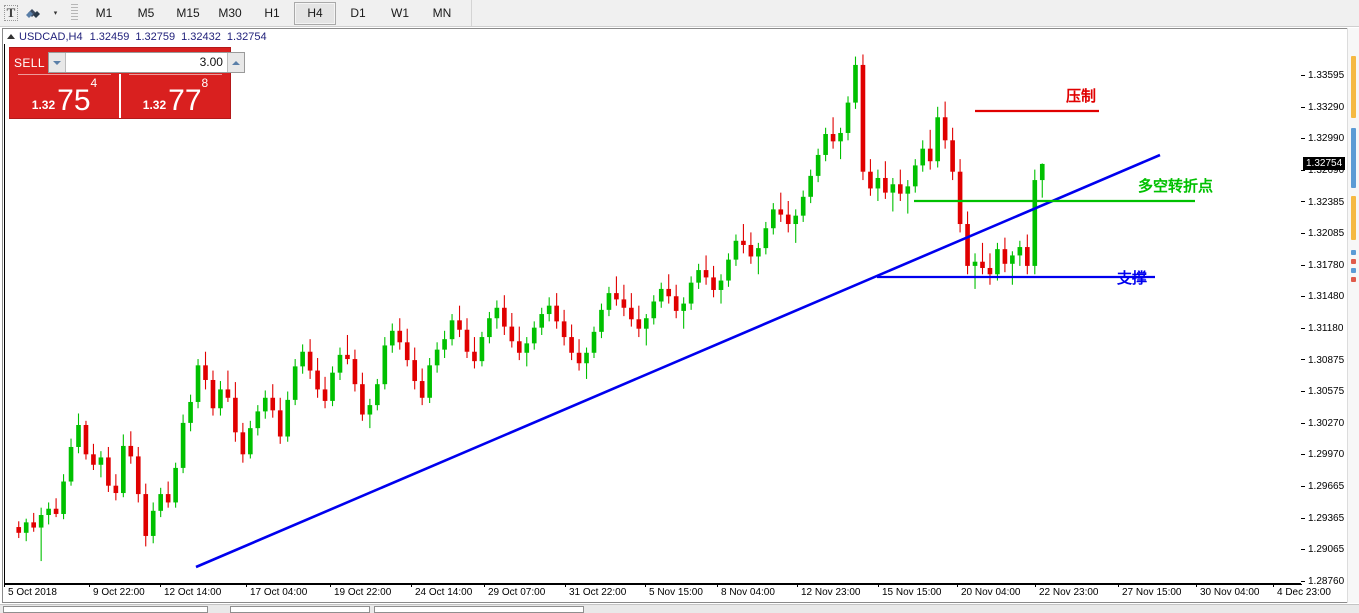 The width and height of the screenshot is (1359, 613). Describe the element at coordinates (1326, 518) in the screenshot. I see `price-tick-label: 1.29365` at that location.